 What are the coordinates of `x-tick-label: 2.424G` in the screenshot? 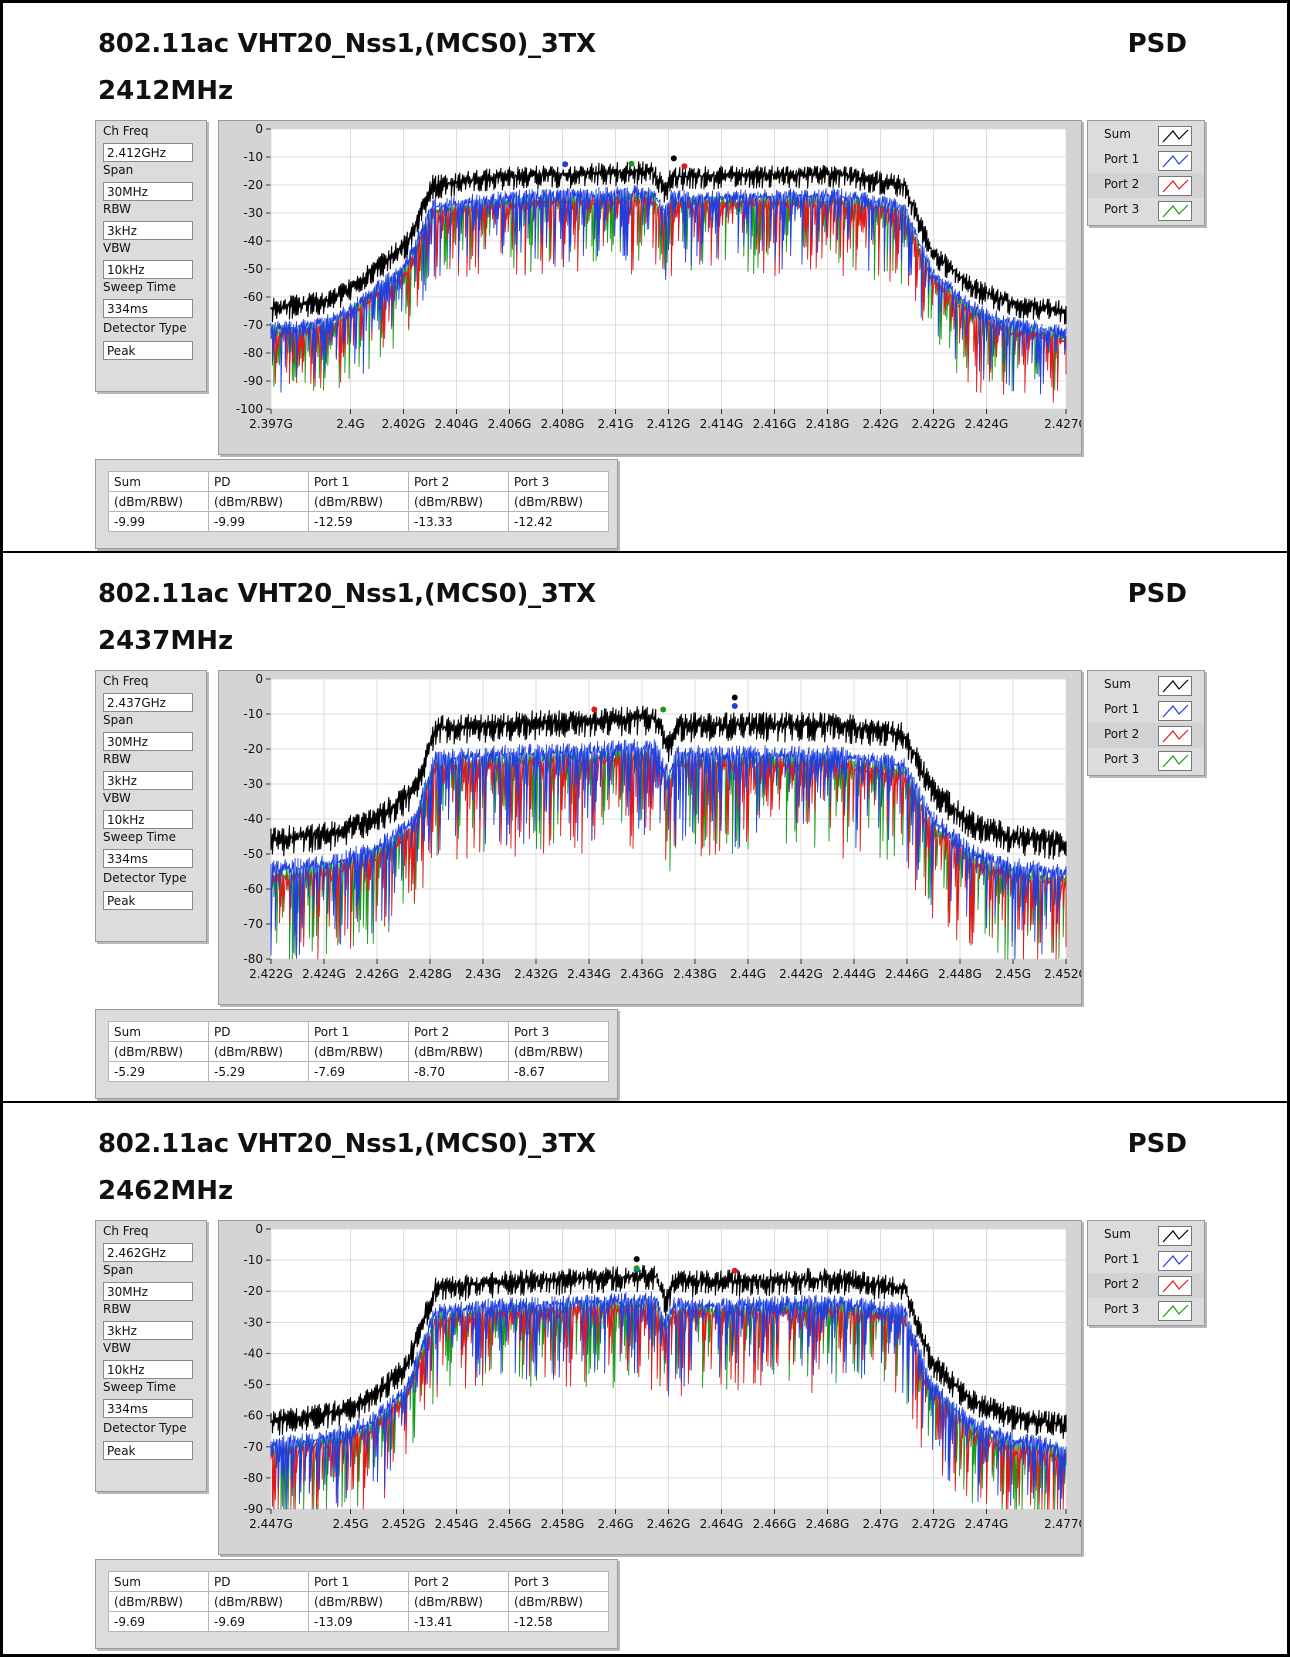 It's located at (987, 424).